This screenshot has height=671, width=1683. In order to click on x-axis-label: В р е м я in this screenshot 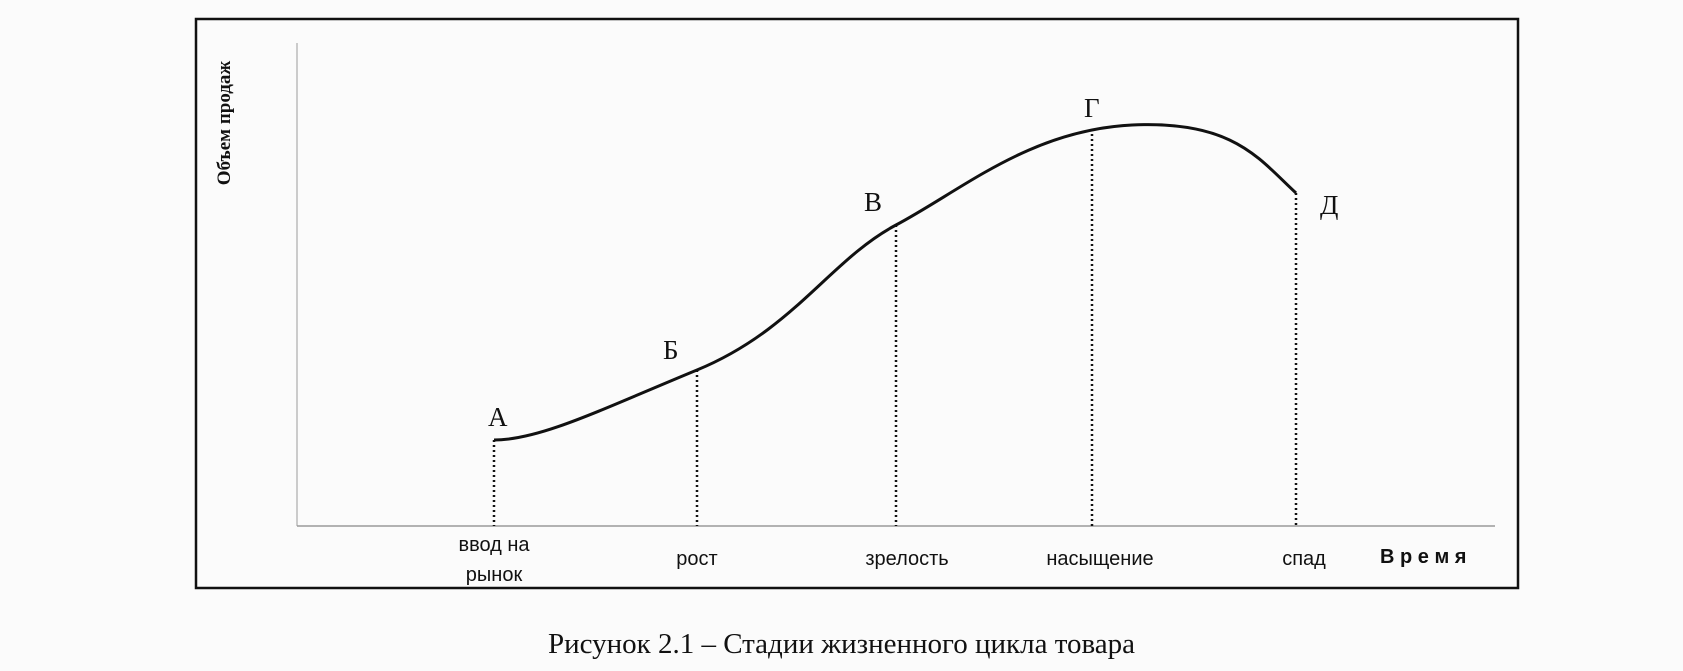, I will do `click(1423, 557)`.